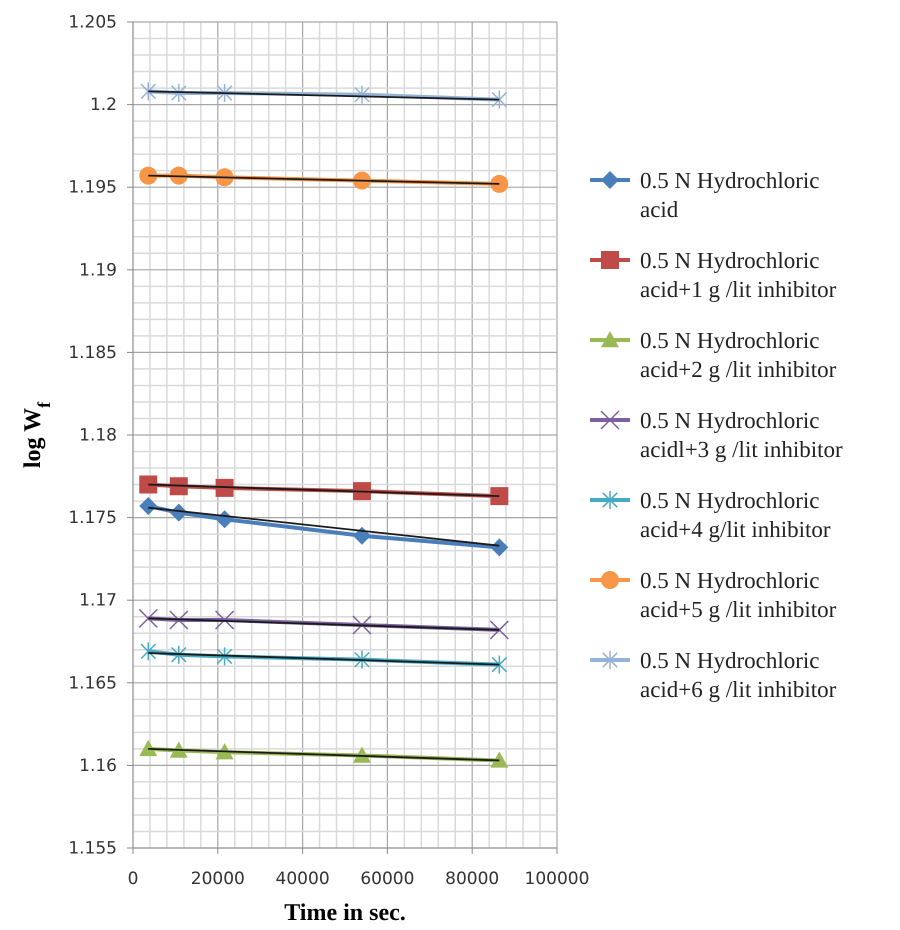 The width and height of the screenshot is (900, 930). I want to click on legend-label: 0.5 N Hydrochloric acid+6 g /lit inhibitor, so click(738, 675).